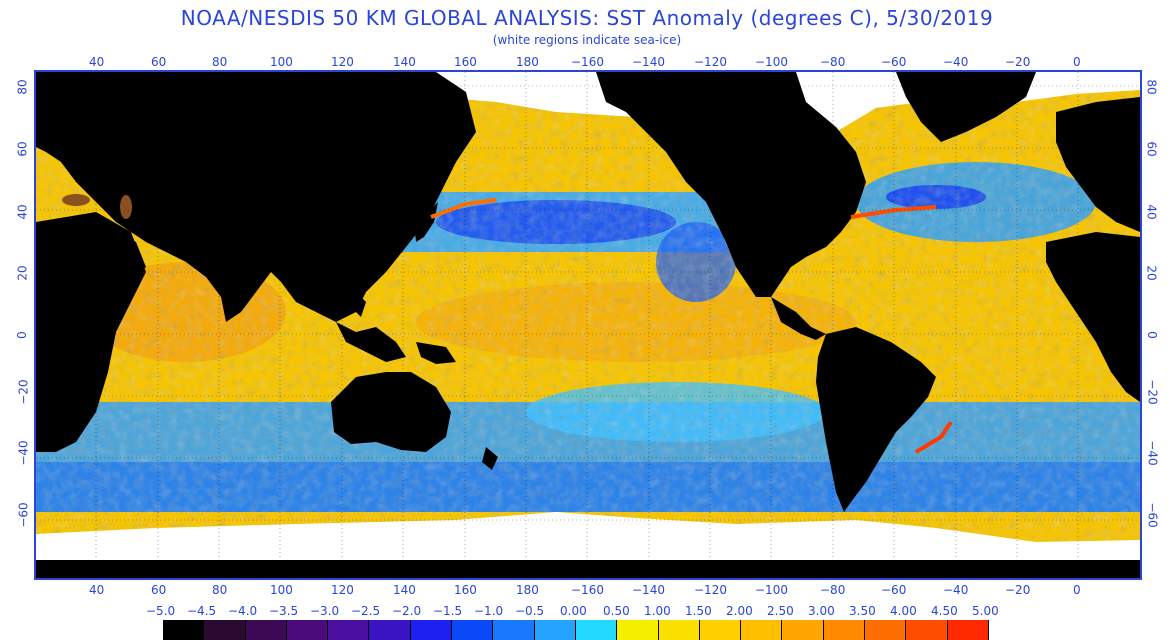  I want to click on central-america, so click(798, 318).